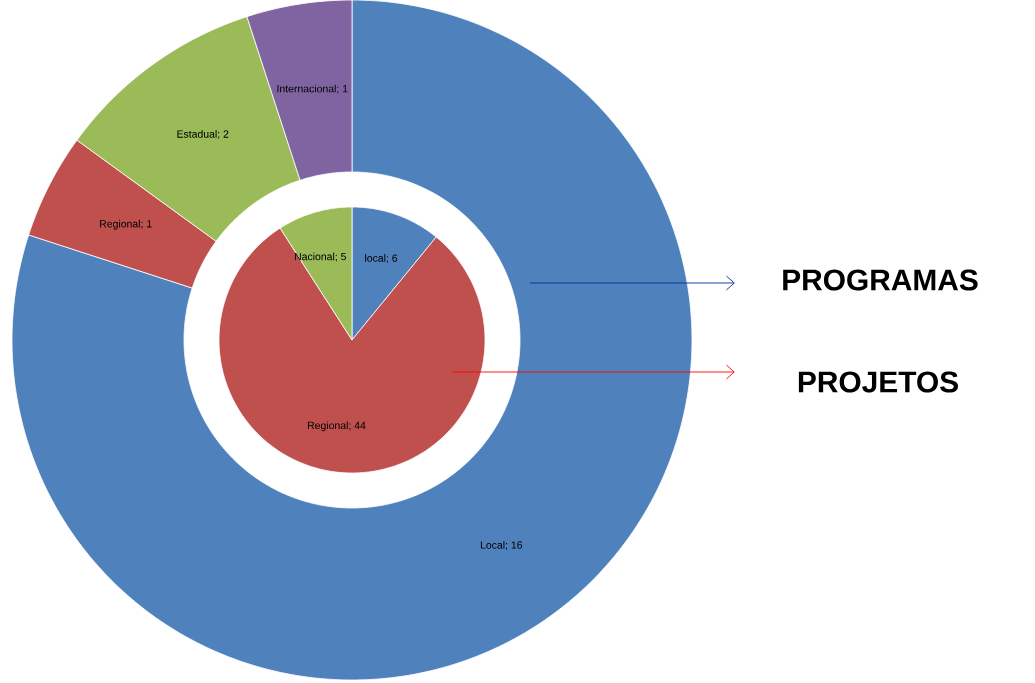 The height and width of the screenshot is (683, 1035). Describe the element at coordinates (392, 259) in the screenshot. I see `data-label: ; 6` at that location.